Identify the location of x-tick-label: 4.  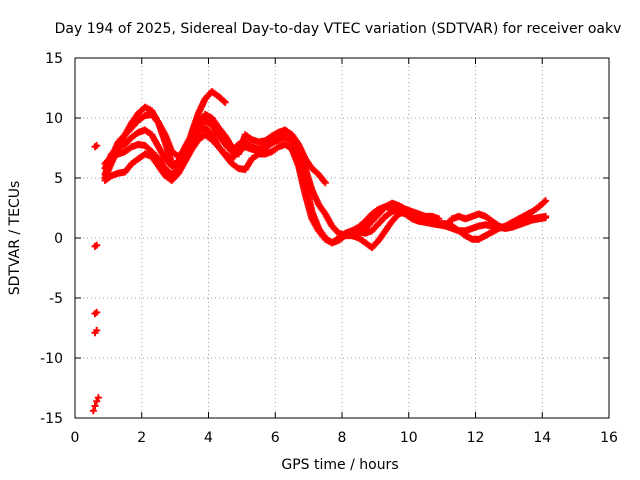
(208, 438).